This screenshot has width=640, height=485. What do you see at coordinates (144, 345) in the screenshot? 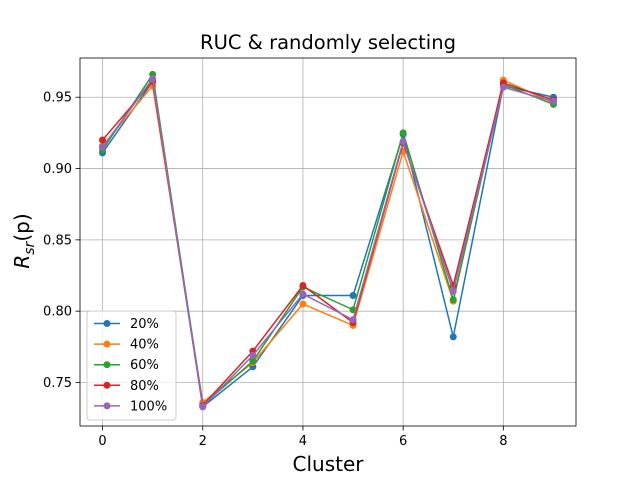
I see `legend-label: 40%` at bounding box center [144, 345].